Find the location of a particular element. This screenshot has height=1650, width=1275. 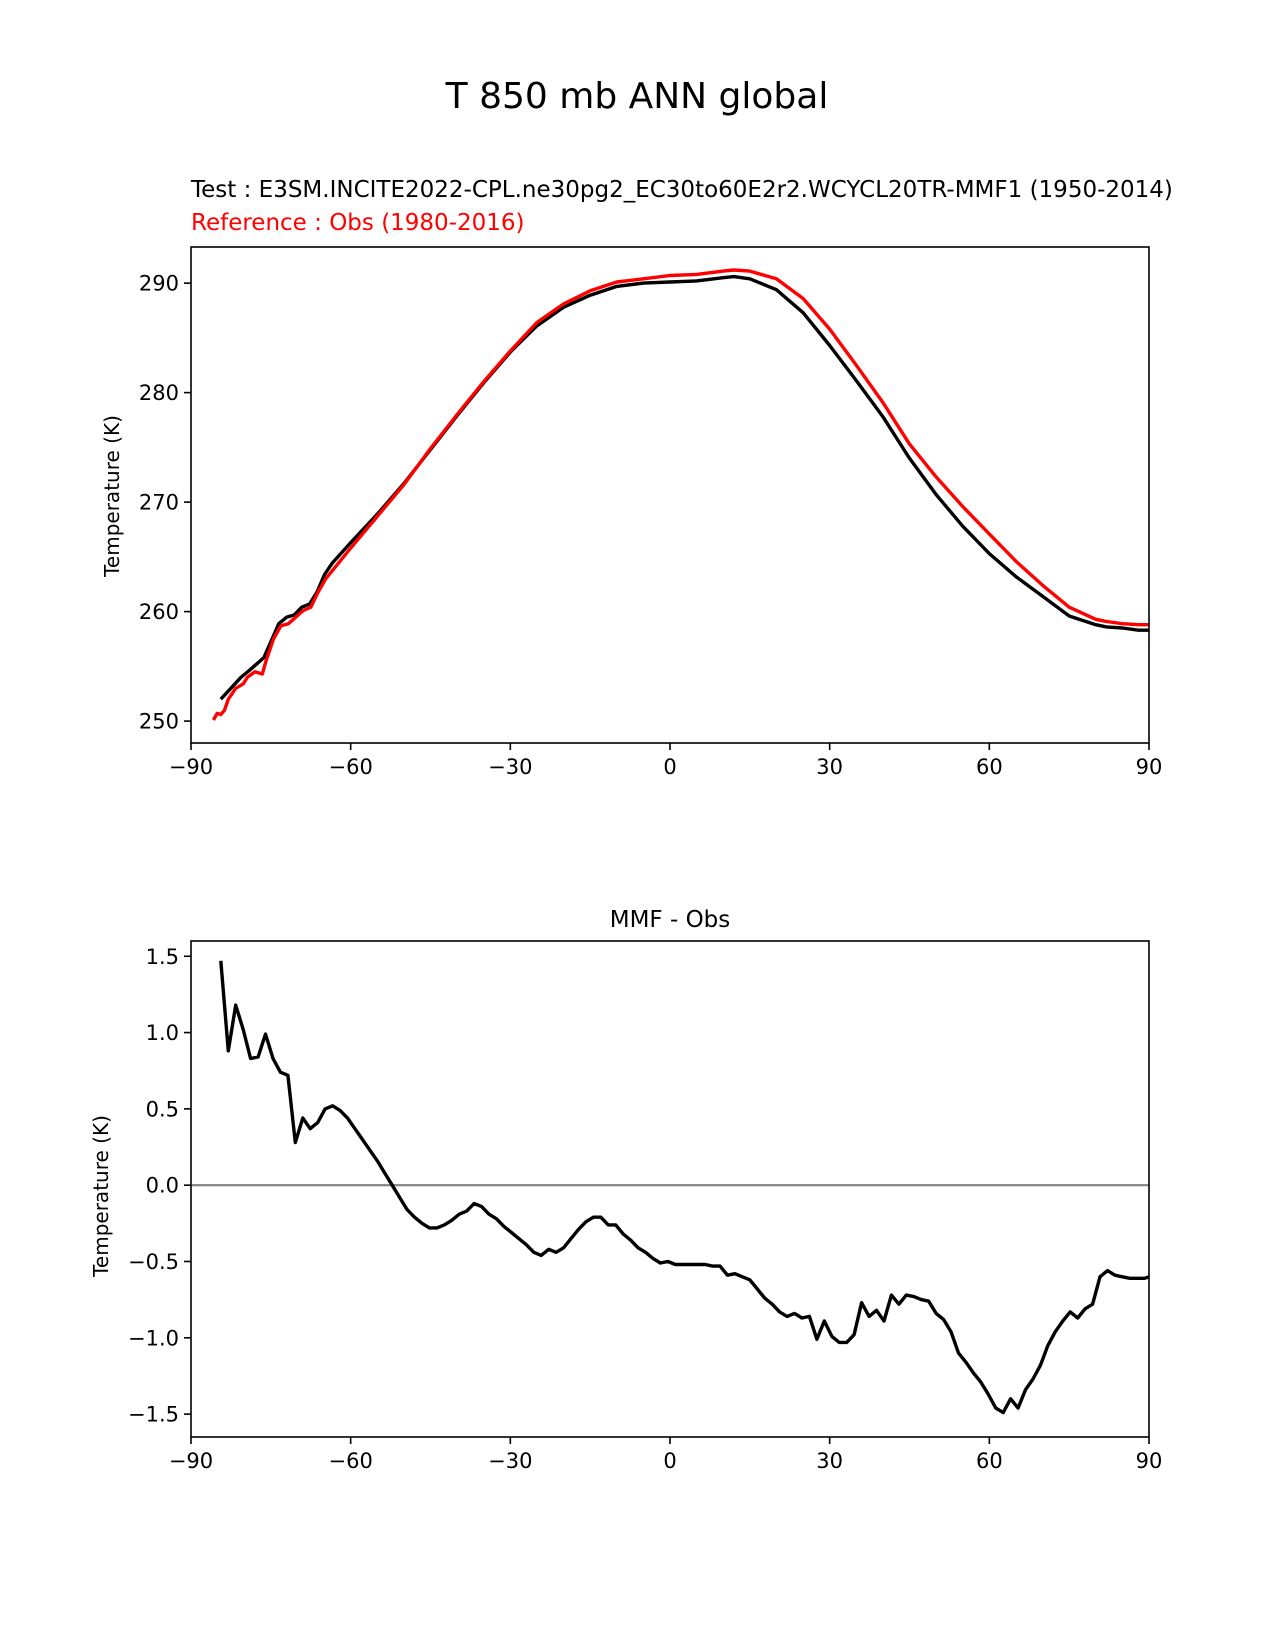

top-xtick-label: 90 is located at coordinates (1149, 767).